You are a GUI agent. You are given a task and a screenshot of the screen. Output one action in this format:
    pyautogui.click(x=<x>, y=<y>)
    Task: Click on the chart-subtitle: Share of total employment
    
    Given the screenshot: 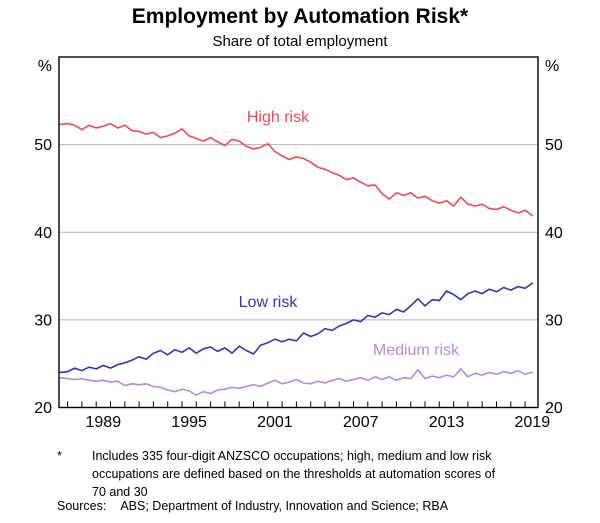 What is the action you would take?
    pyautogui.click(x=300, y=41)
    